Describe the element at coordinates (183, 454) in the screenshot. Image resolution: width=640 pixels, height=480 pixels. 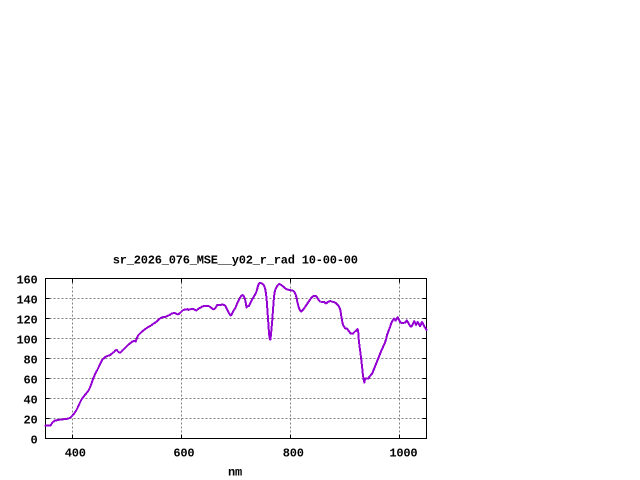
I see `svg-text: 600` at that location.